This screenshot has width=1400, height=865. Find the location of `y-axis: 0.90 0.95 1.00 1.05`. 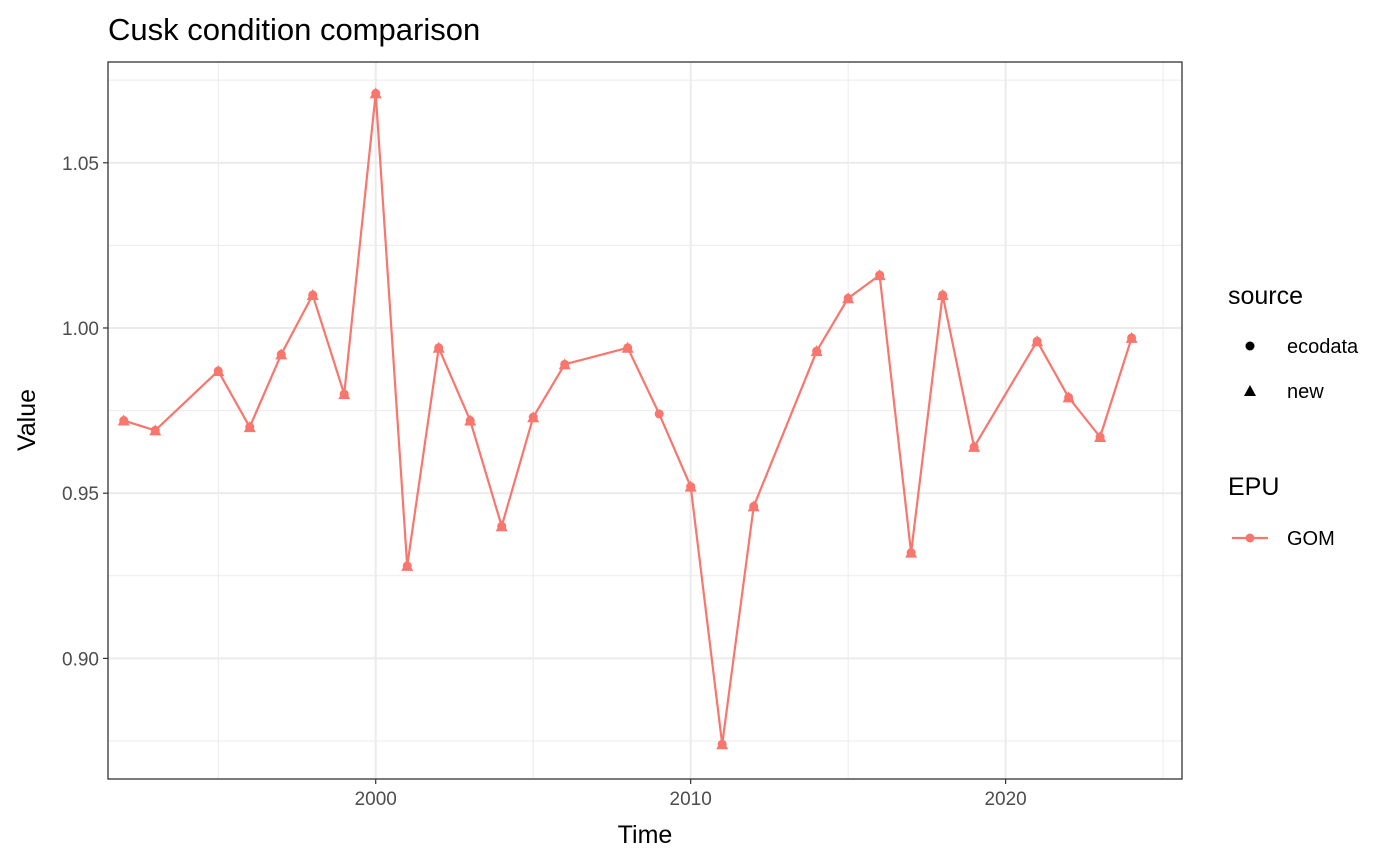

y-axis: 0.90 0.95 1.00 1.05 is located at coordinates (85, 412).